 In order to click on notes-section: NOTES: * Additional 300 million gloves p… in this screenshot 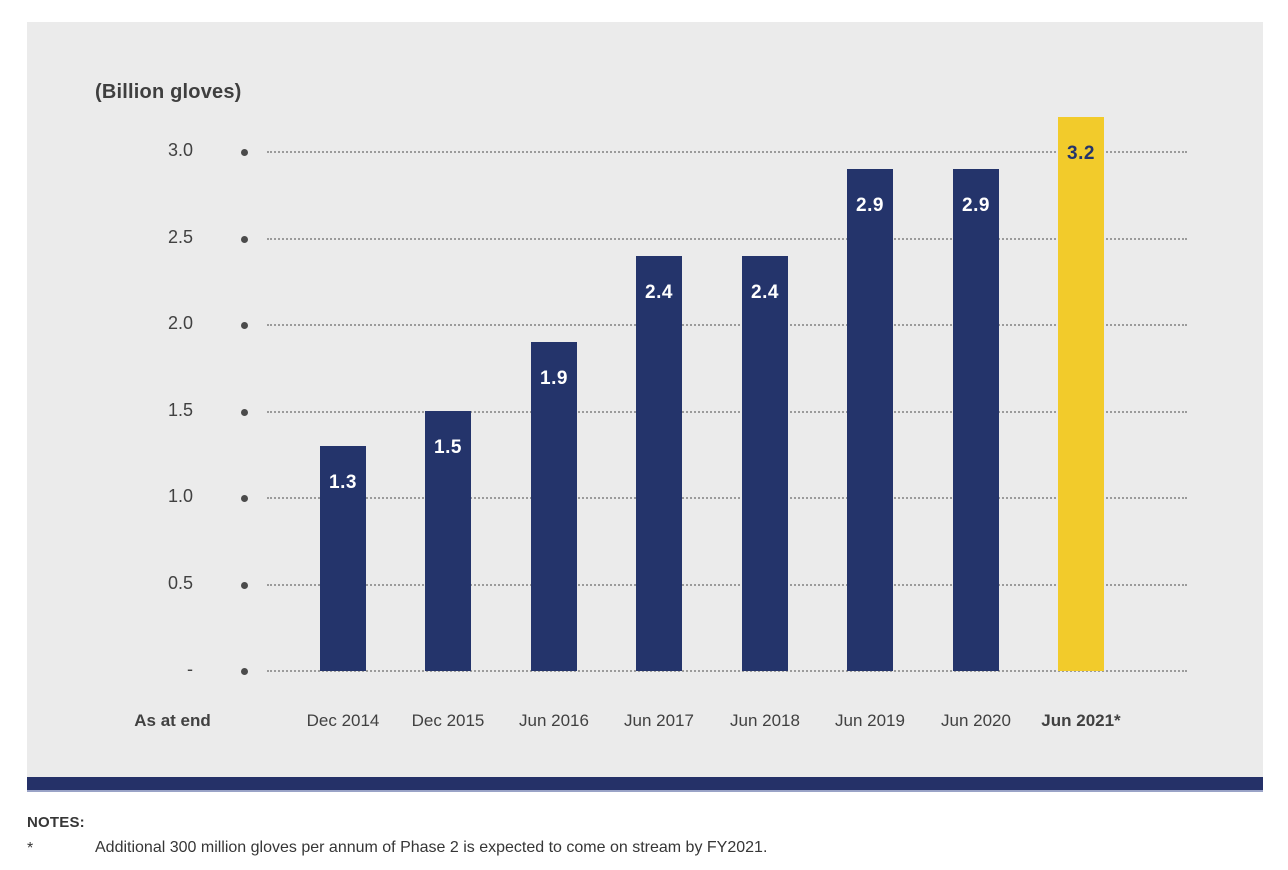, I will do `click(577, 835)`.